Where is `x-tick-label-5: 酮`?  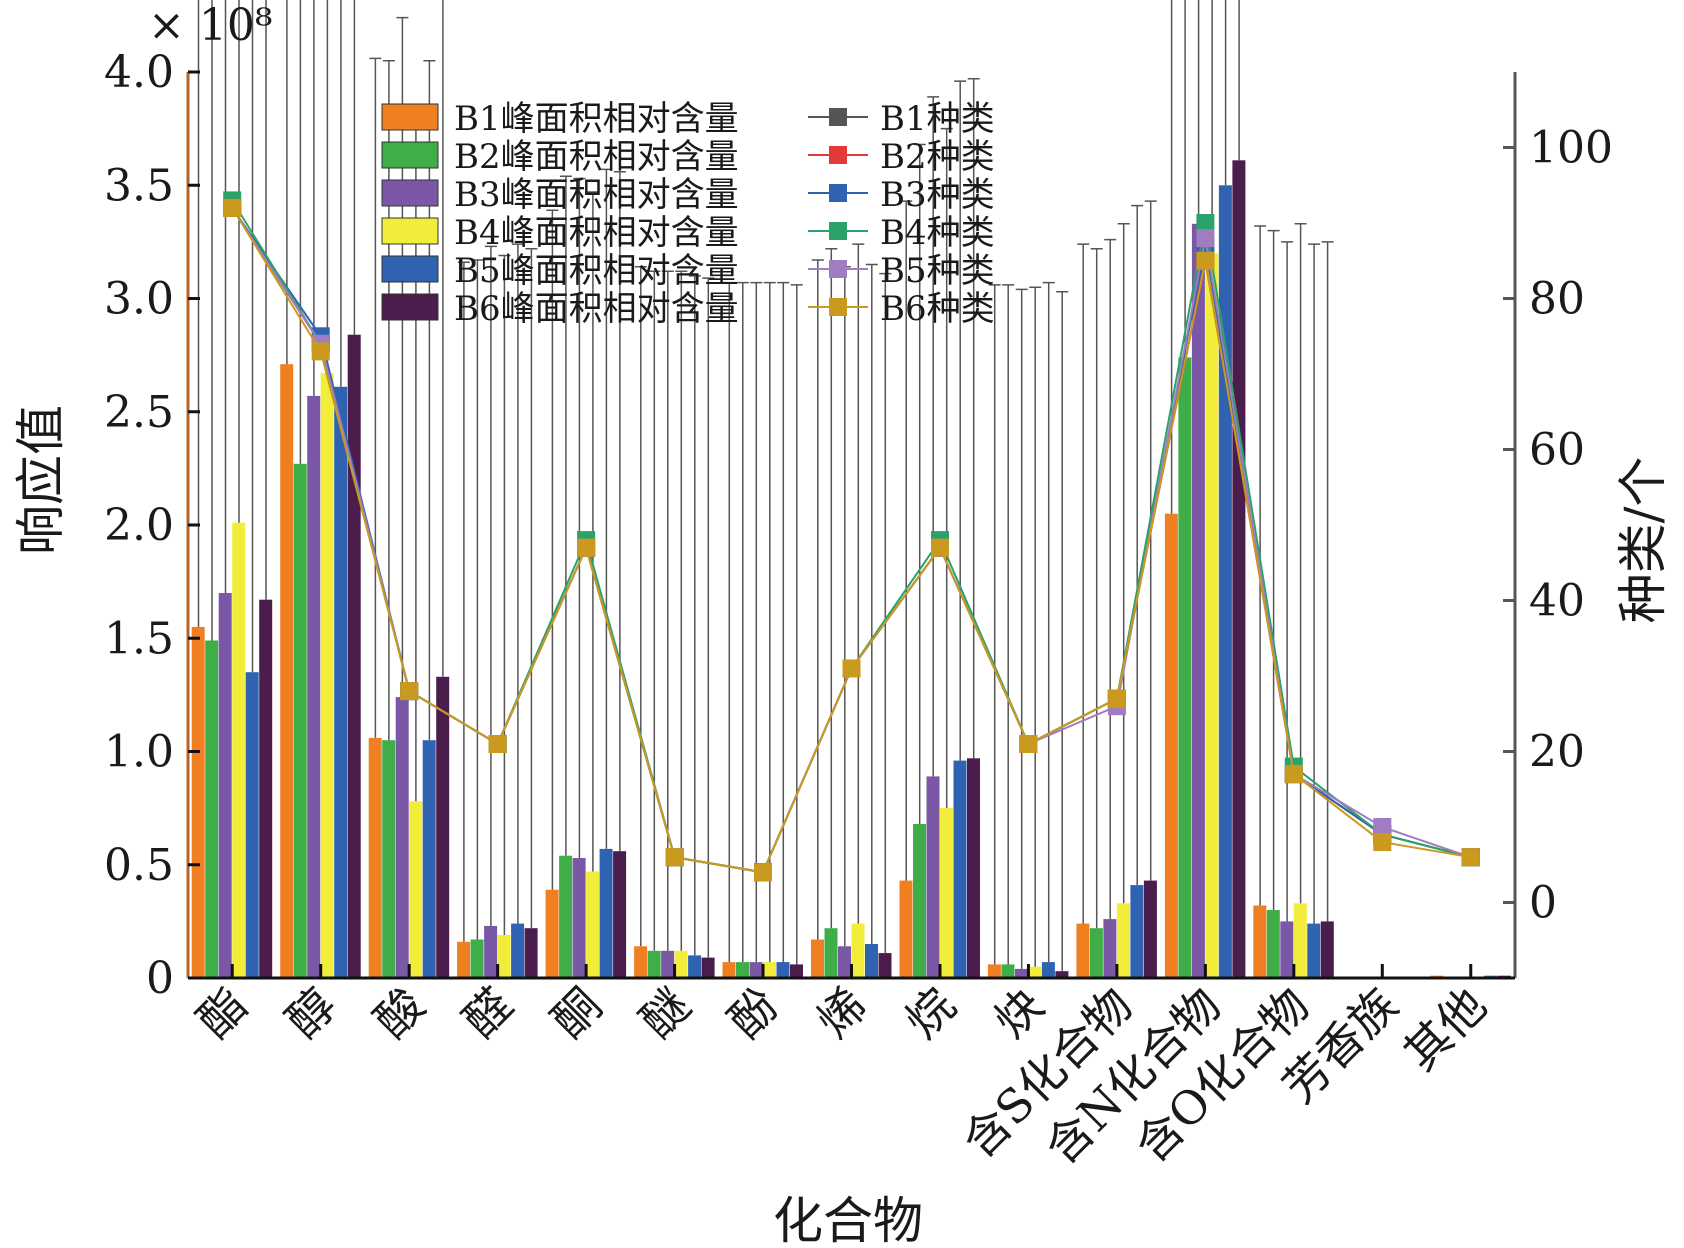 x-tick-label-5: 酮 is located at coordinates (576, 1013).